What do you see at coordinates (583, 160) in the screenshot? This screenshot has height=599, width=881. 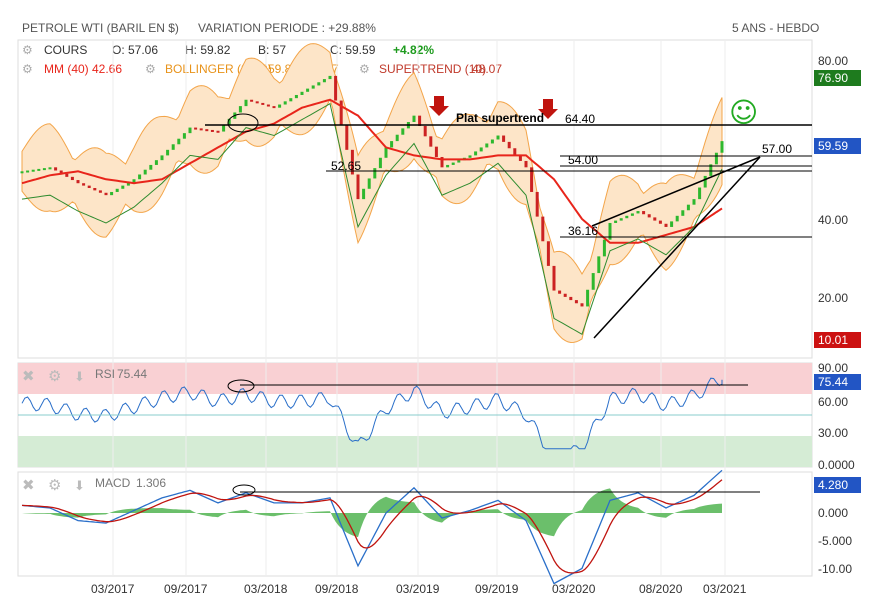 I see `level-5400-label: 54.00` at bounding box center [583, 160].